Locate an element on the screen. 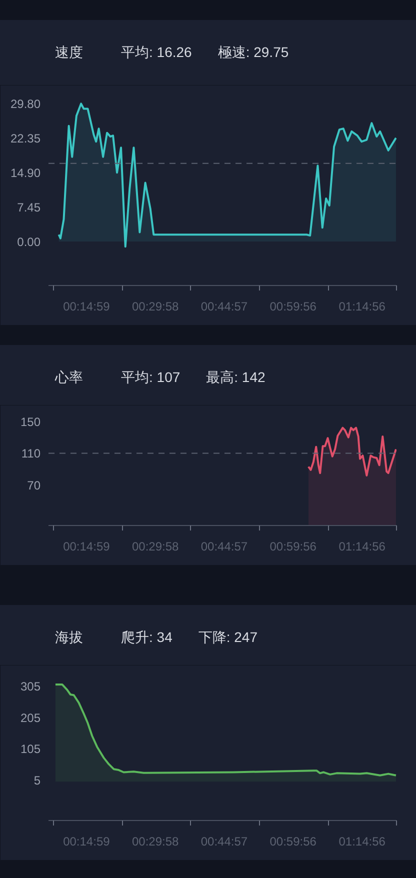  text: 下降: 247 is located at coordinates (228, 637).